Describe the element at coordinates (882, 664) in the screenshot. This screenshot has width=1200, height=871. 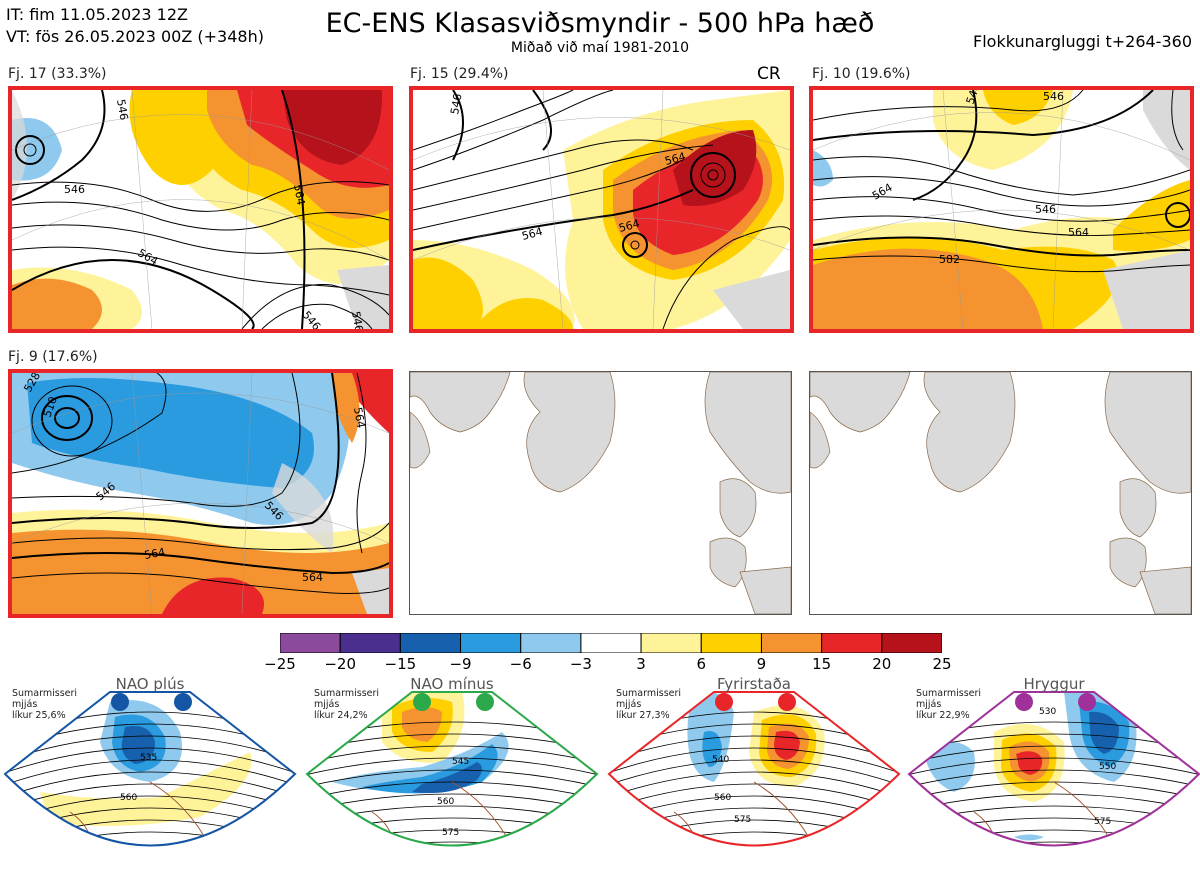
I see `colorbar-tick-label: 20` at that location.